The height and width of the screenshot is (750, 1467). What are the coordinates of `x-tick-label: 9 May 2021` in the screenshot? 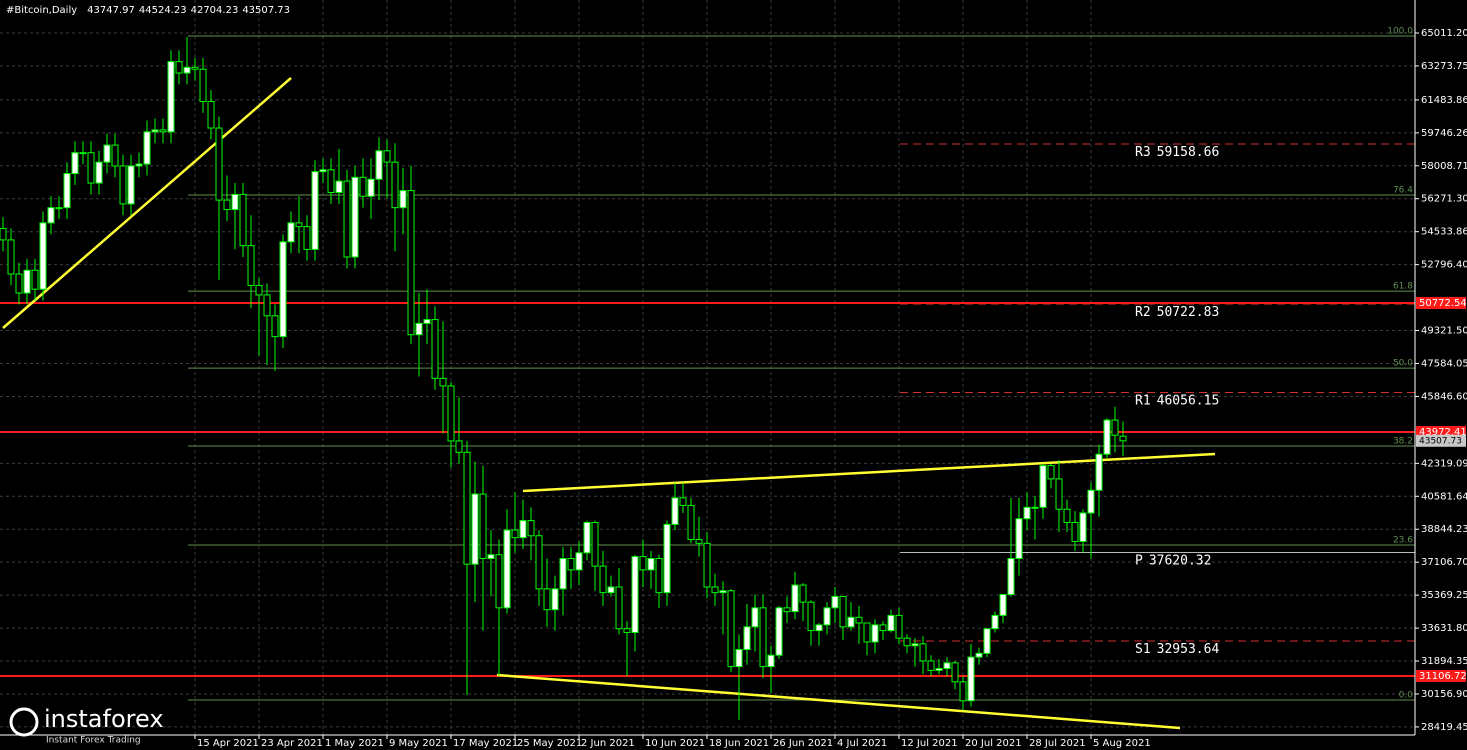 It's located at (418, 743).